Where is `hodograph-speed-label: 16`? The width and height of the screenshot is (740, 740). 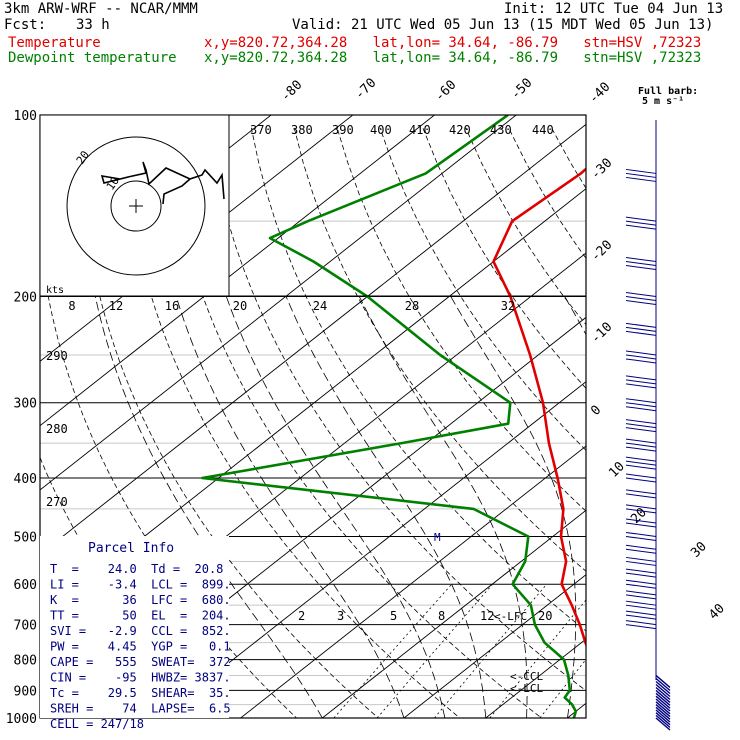 hodograph-speed-label: 16 is located at coordinates (172, 306).